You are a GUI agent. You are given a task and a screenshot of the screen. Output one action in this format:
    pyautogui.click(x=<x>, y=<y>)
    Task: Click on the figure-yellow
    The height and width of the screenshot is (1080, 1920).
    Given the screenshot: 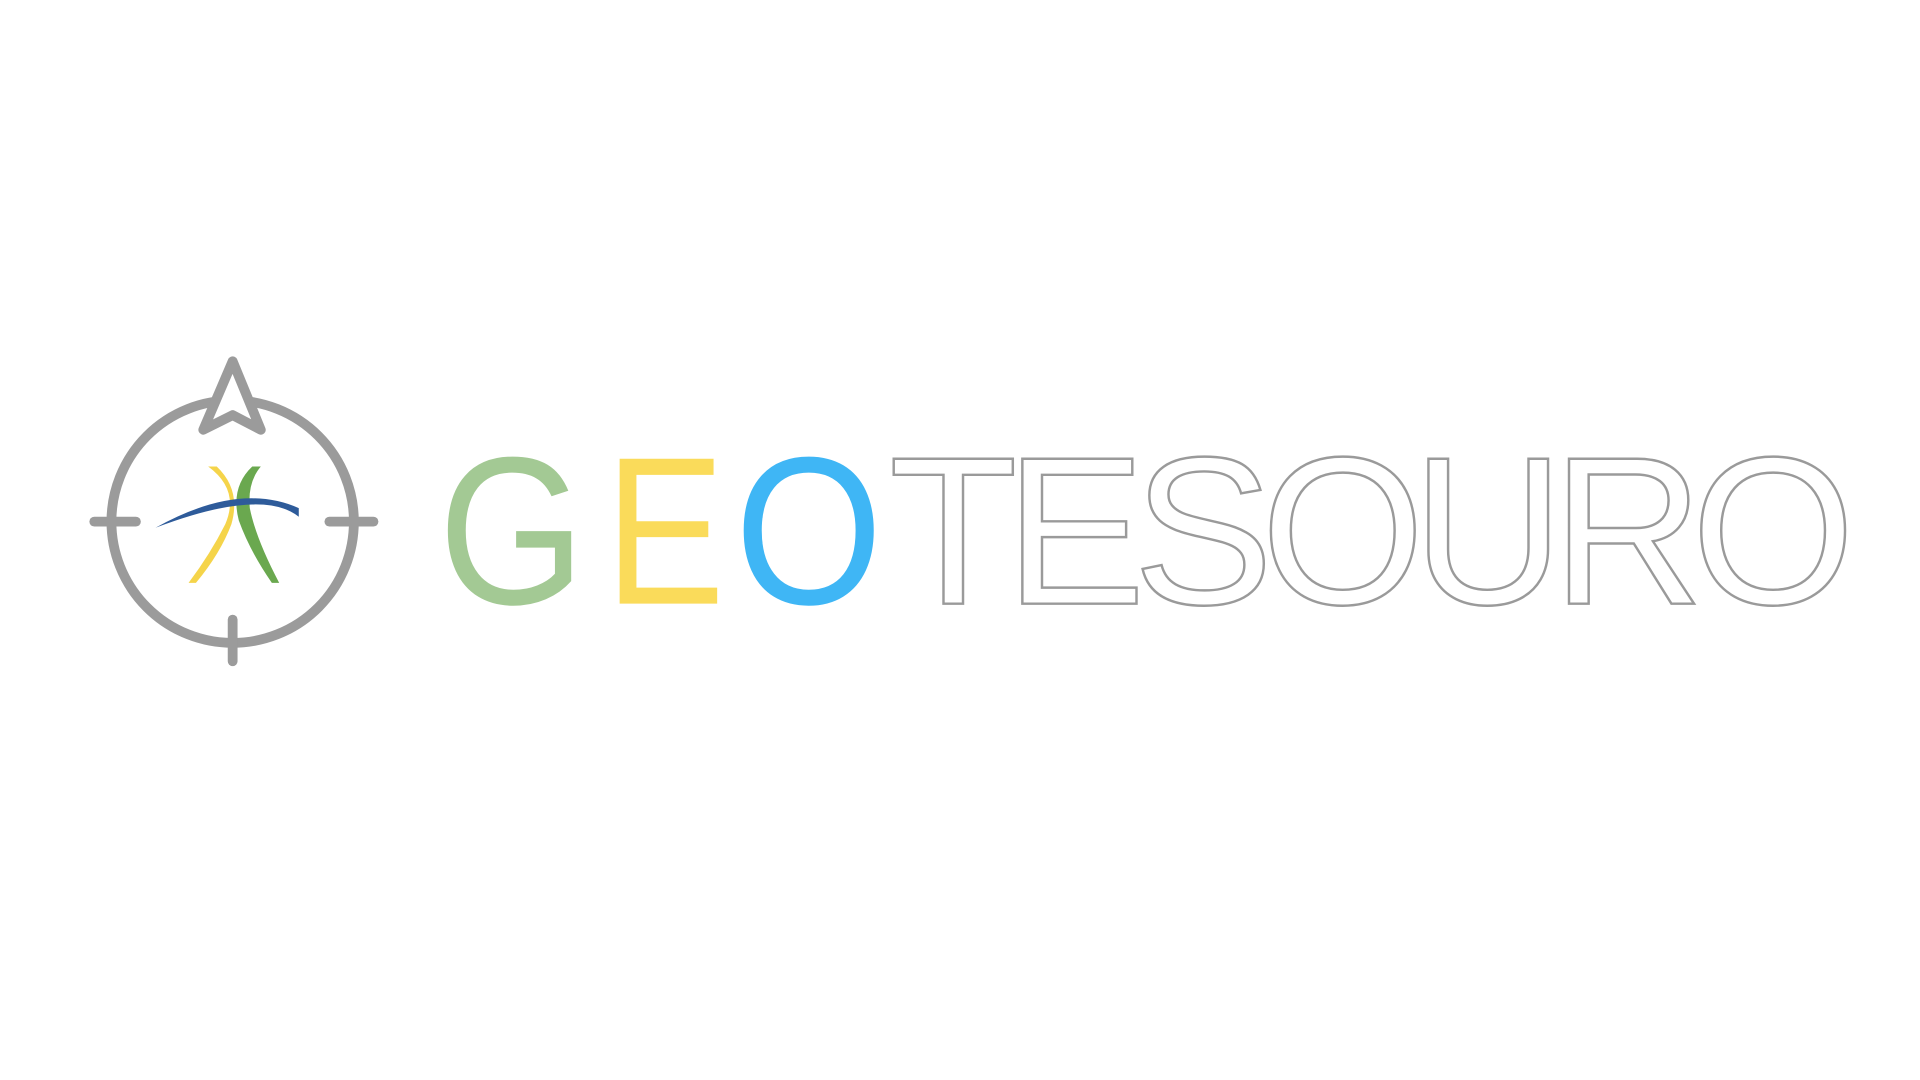 What is the action you would take?
    pyautogui.click(x=211, y=524)
    